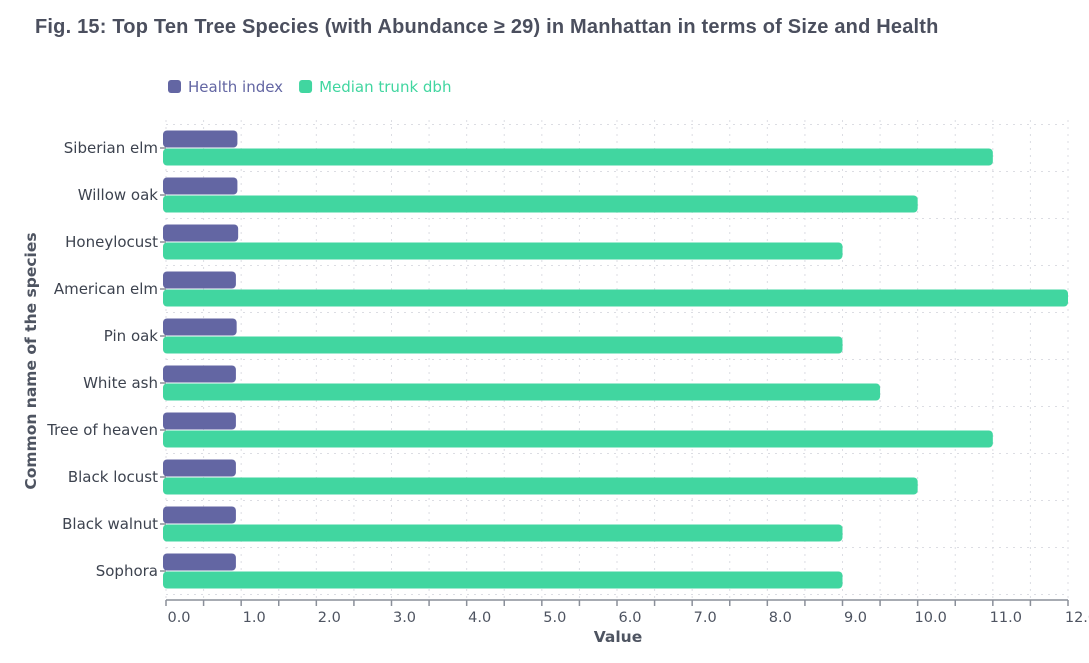  Describe the element at coordinates (127, 571) in the screenshot. I see `y-category-label: Sophora` at that location.